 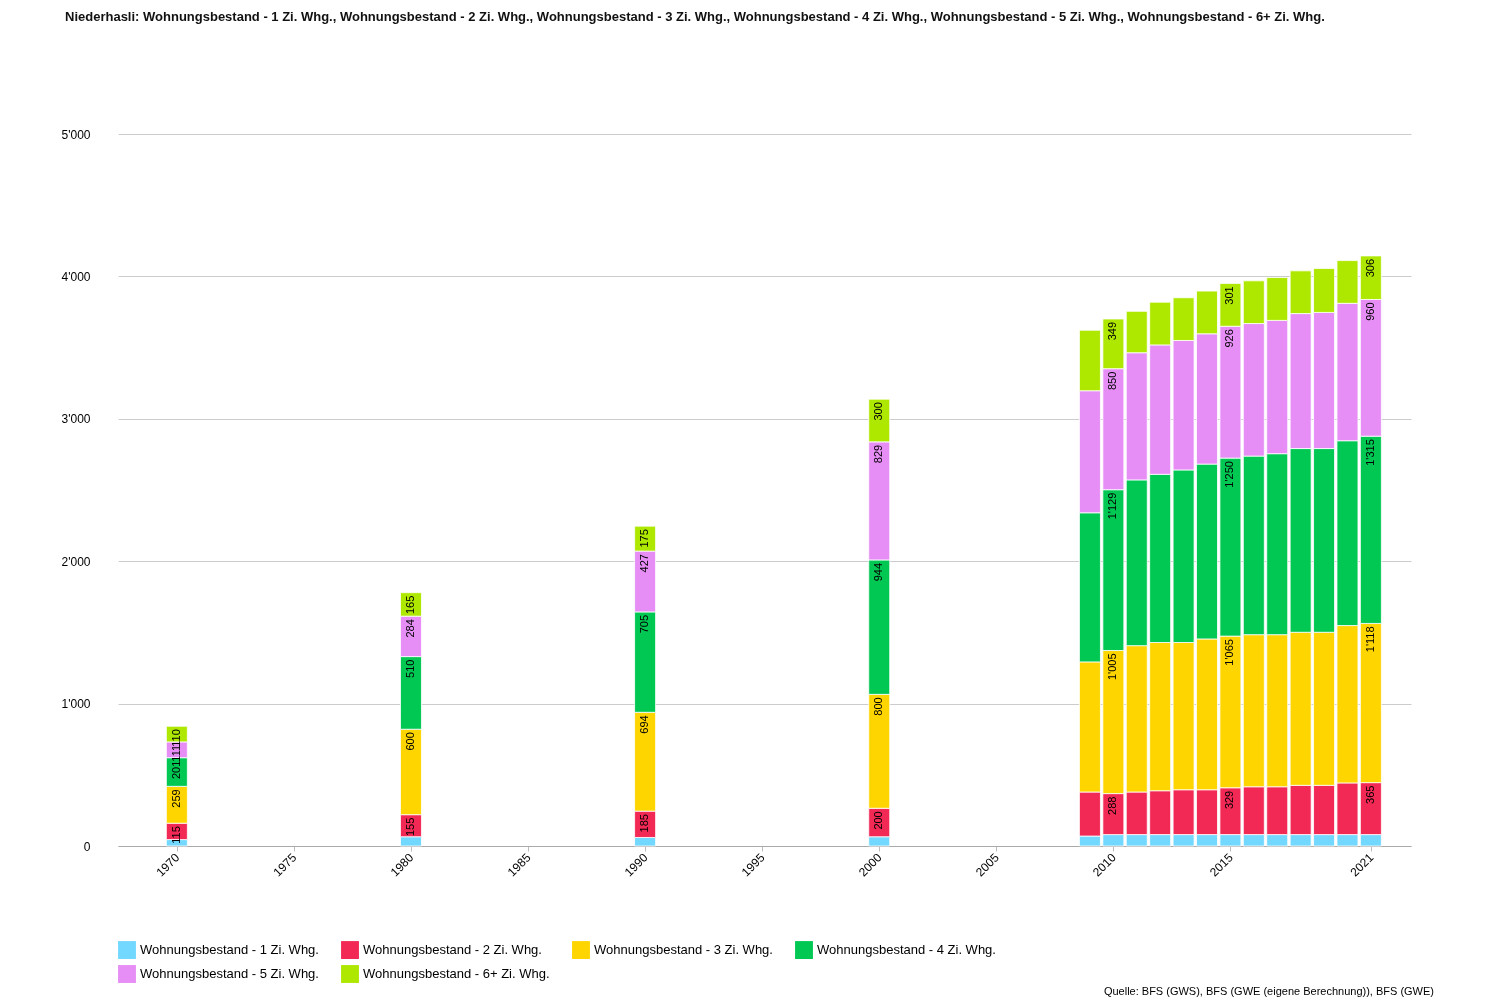 I want to click on data-label: 1'315, so click(x=1369, y=452).